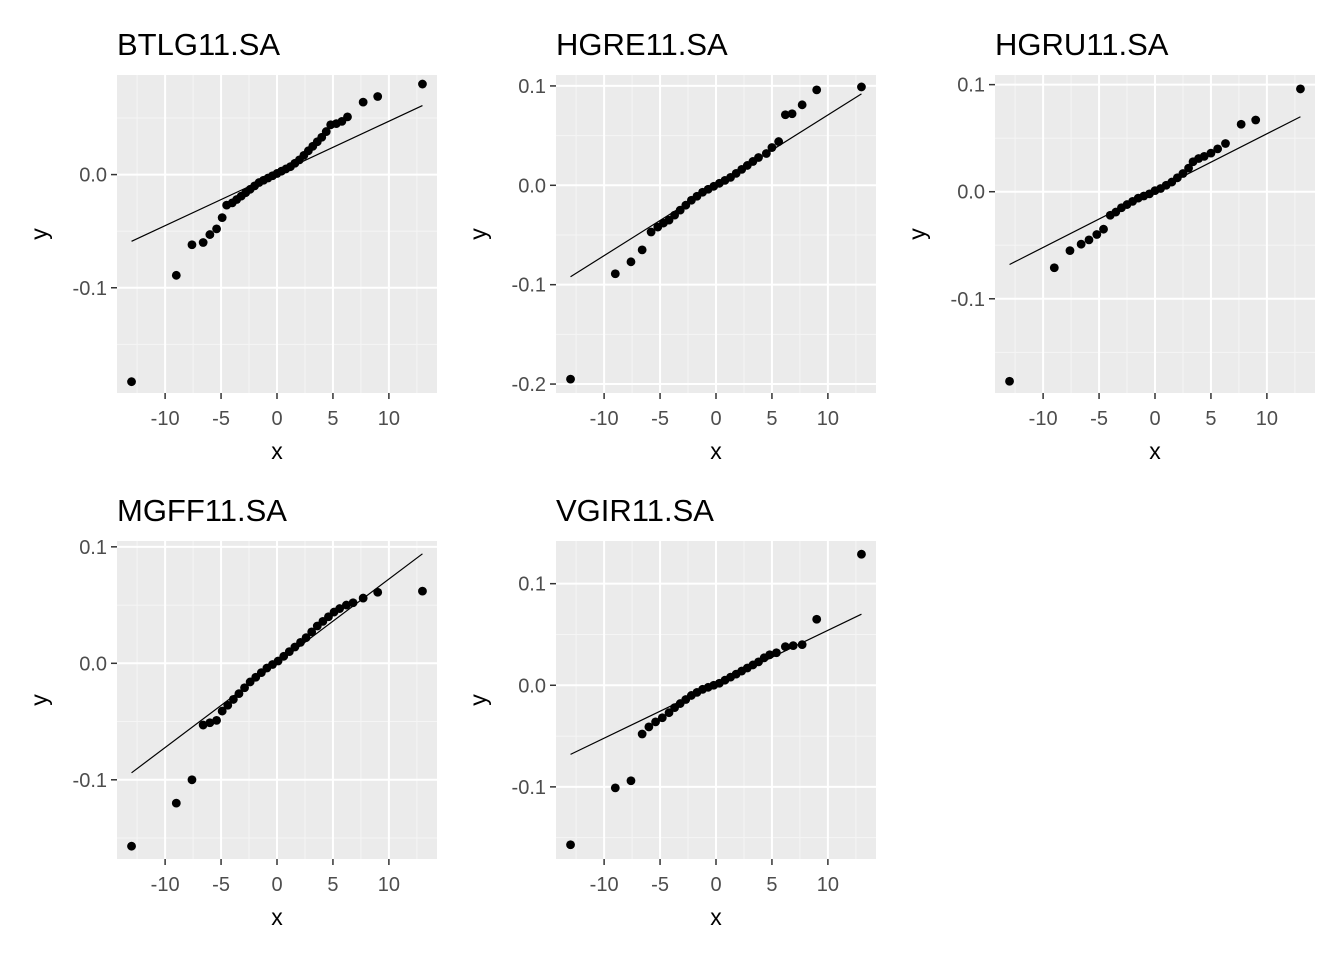 The height and width of the screenshot is (965, 1344). I want to click on y-tick-label: -0.2, so click(529, 385).